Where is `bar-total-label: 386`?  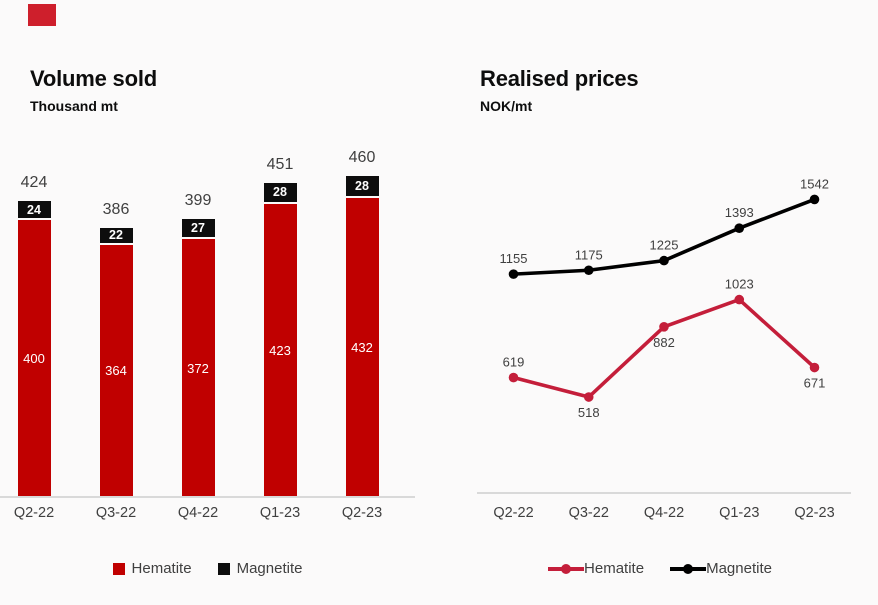 bar-total-label: 386 is located at coordinates (116, 209).